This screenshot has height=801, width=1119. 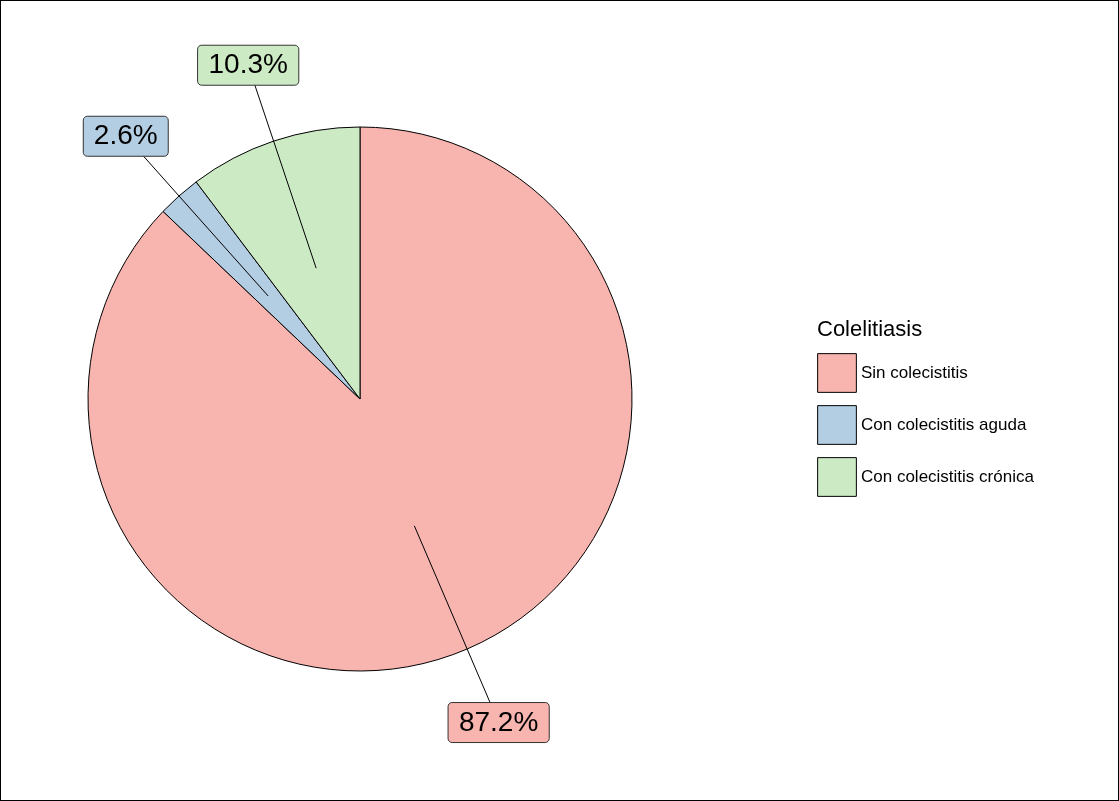 I want to click on data-label: 10.3%, so click(x=248, y=64).